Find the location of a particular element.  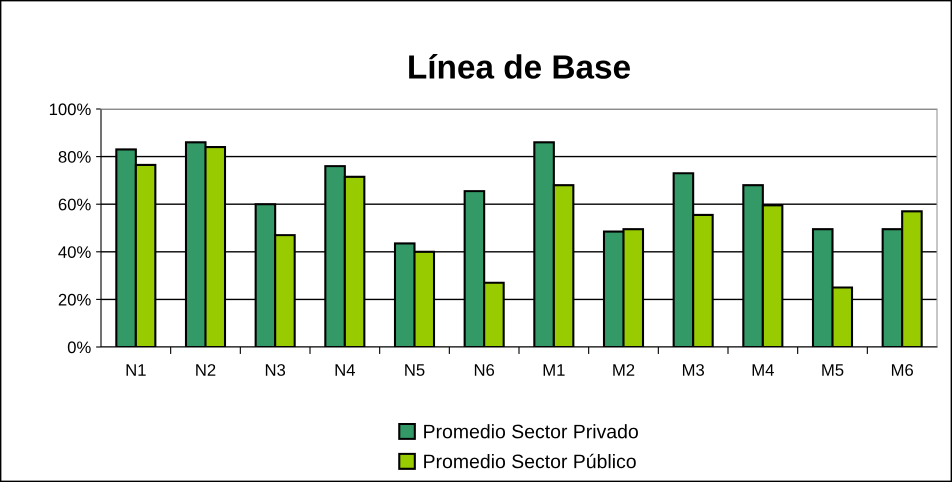

x-tick-label: N6 is located at coordinates (484, 370).